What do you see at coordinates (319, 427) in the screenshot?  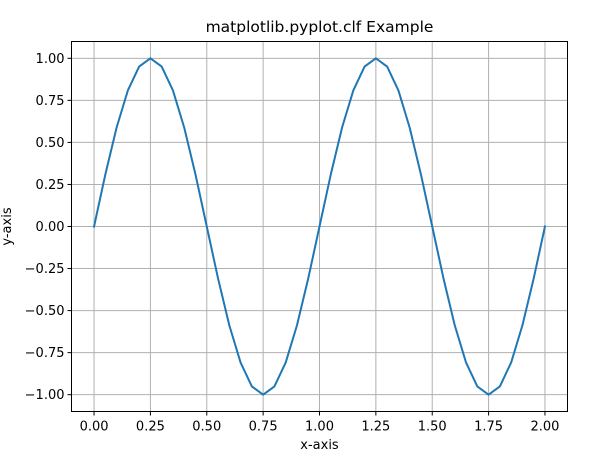 I see `x-tick-label: 1.00` at bounding box center [319, 427].